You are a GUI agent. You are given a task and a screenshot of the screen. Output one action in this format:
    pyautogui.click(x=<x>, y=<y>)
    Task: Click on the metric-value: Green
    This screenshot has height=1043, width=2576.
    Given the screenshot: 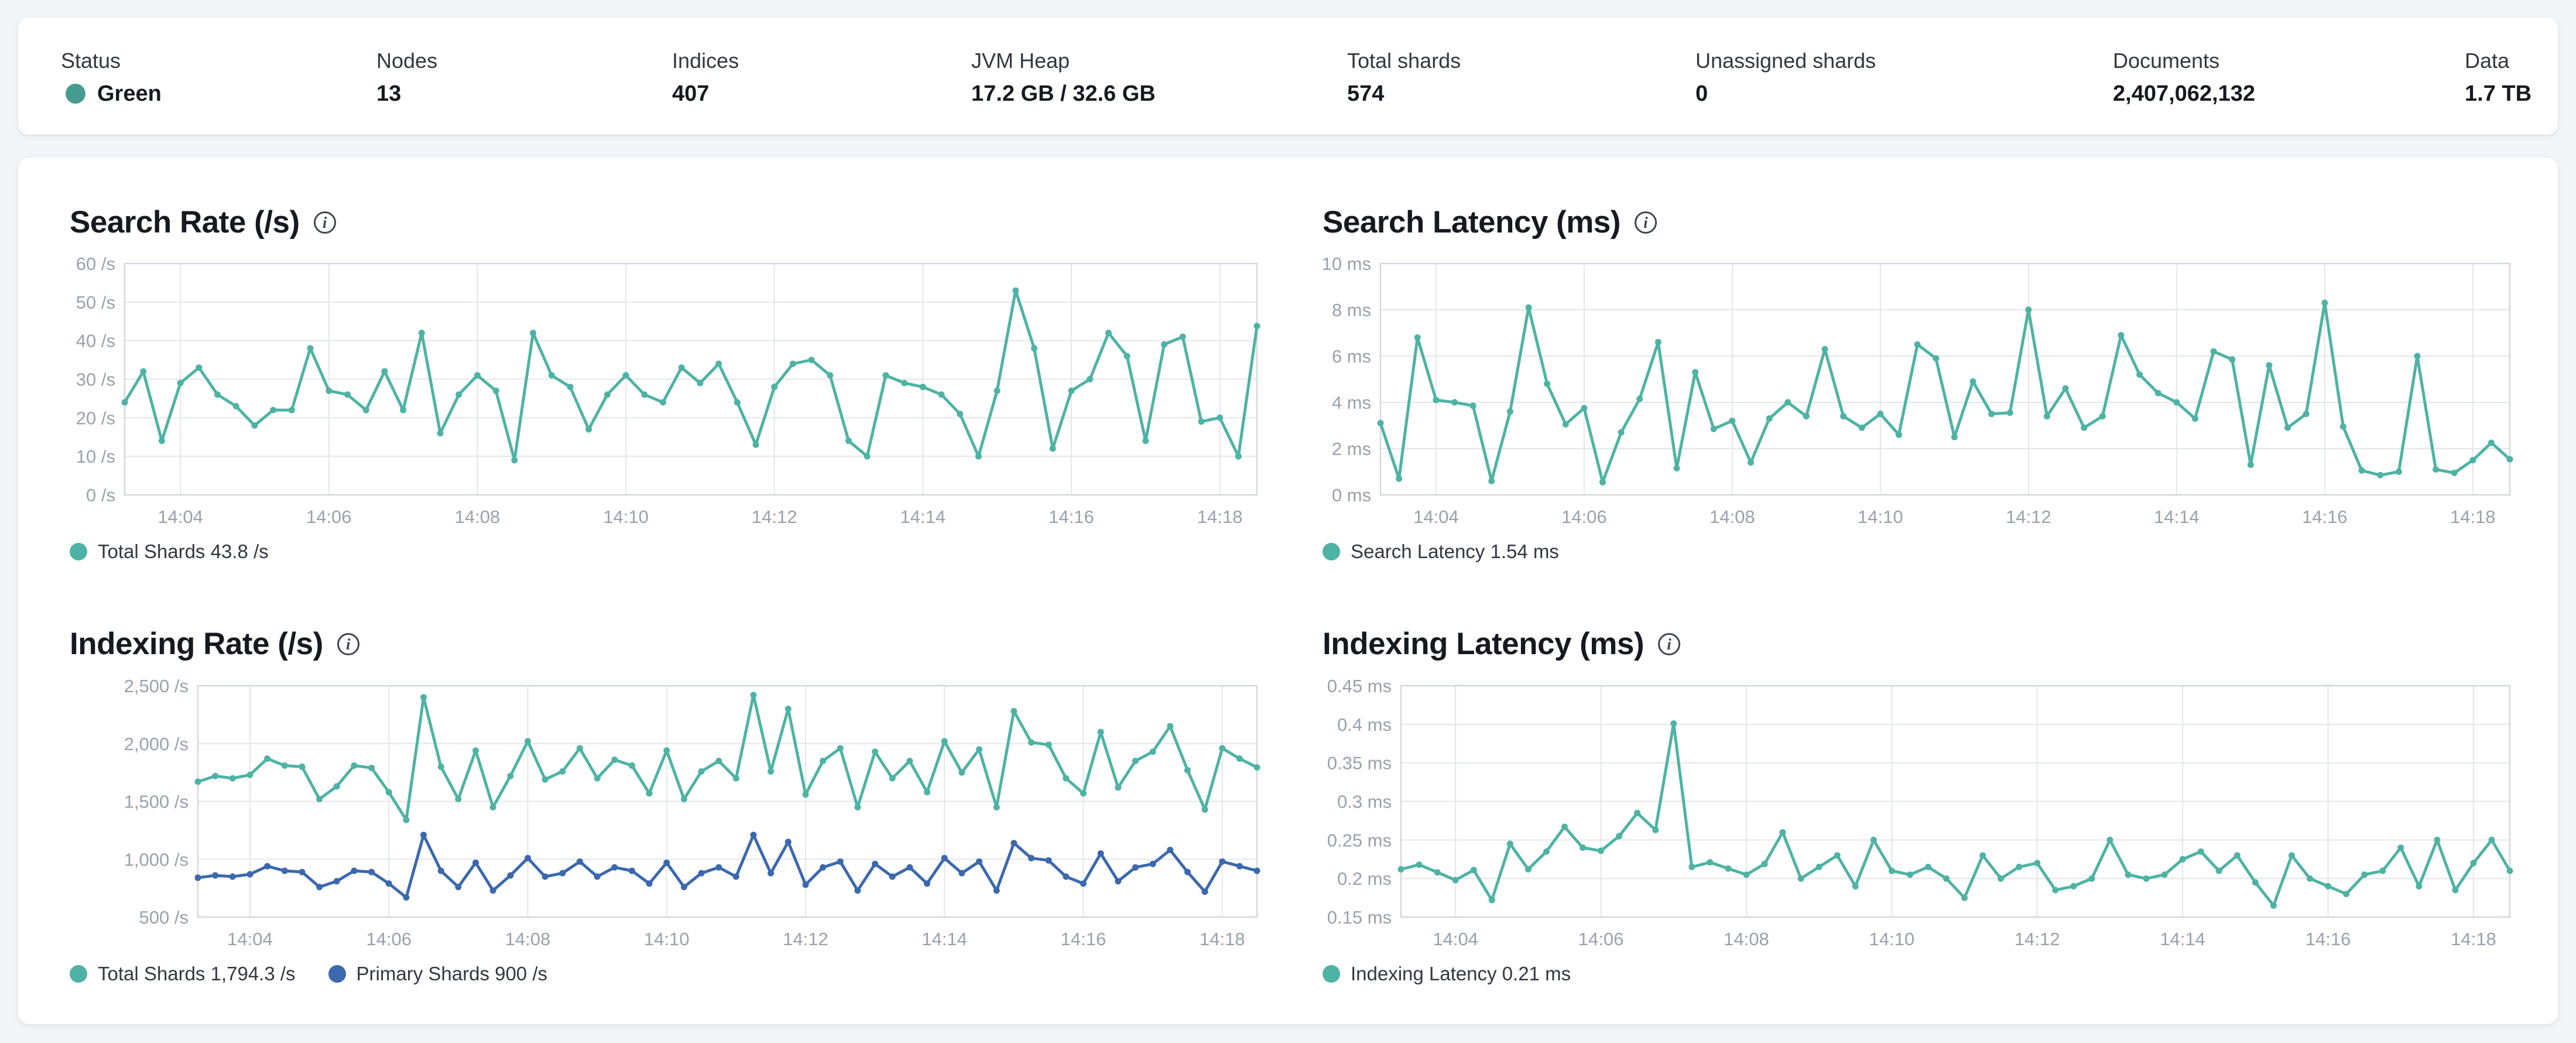 What is the action you would take?
    pyautogui.click(x=218, y=94)
    